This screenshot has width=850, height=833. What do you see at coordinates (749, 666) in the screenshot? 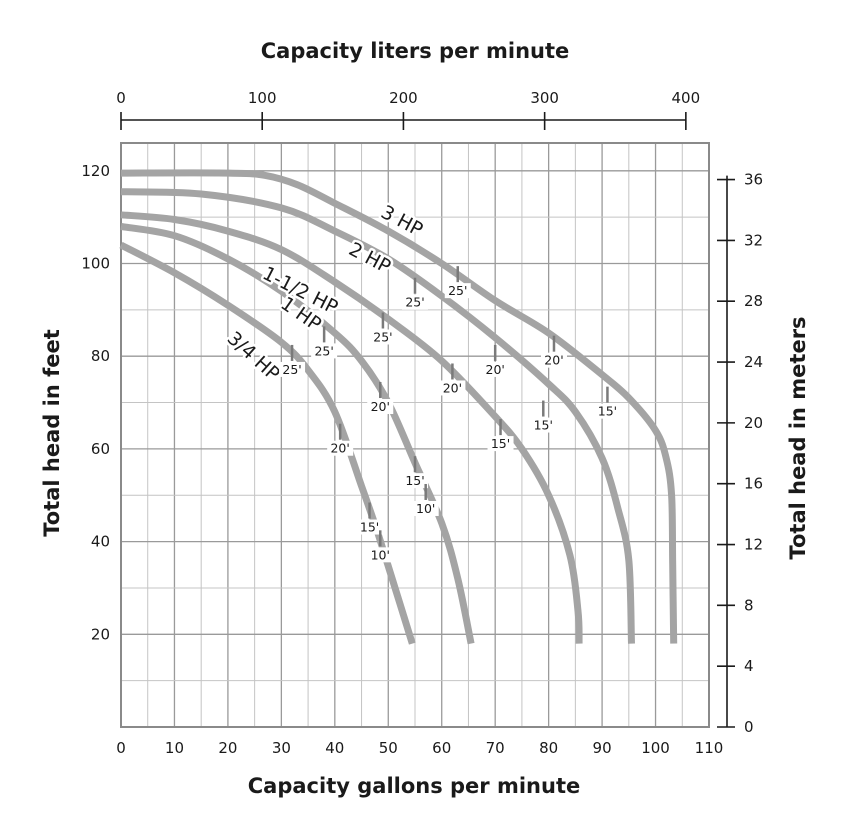
I see `y-tick-label-meters: 4` at bounding box center [749, 666].